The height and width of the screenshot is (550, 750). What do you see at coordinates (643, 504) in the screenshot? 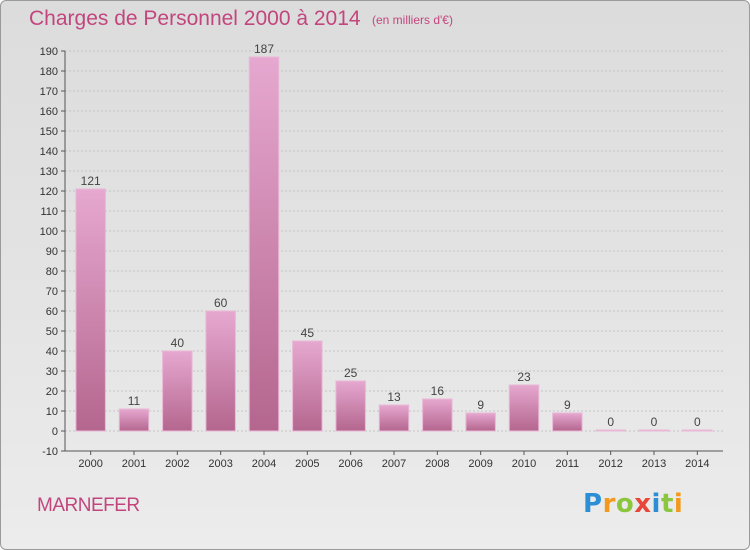
I see `logo-letter: x` at bounding box center [643, 504].